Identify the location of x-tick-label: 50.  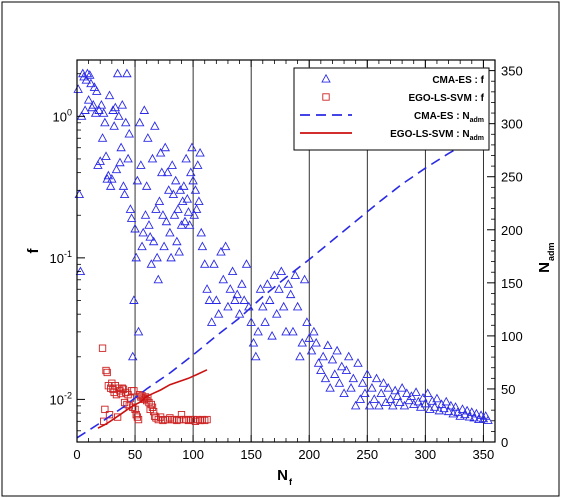
(135, 454).